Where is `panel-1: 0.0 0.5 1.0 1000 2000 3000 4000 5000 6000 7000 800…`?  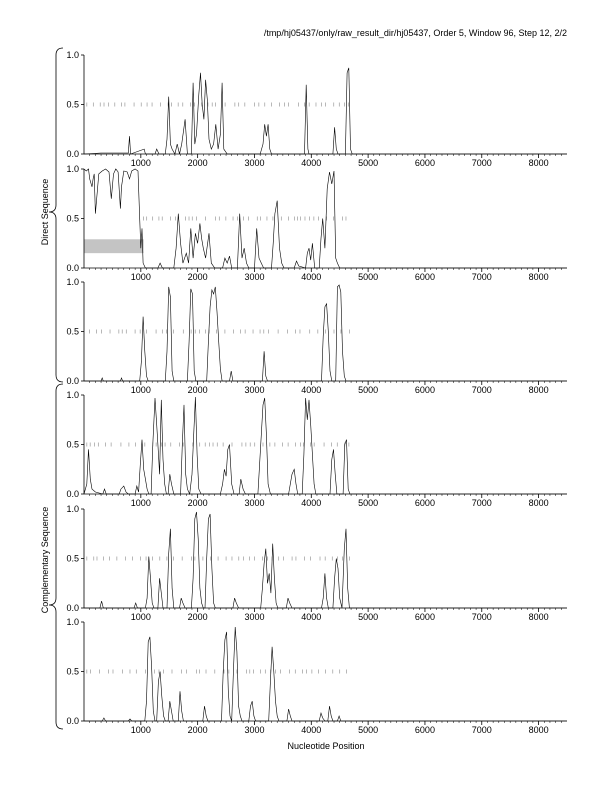
panel-1: 0.0 0.5 1.0 1000 2000 3000 4000 5000 6000 7000 800… is located at coordinates (316, 109).